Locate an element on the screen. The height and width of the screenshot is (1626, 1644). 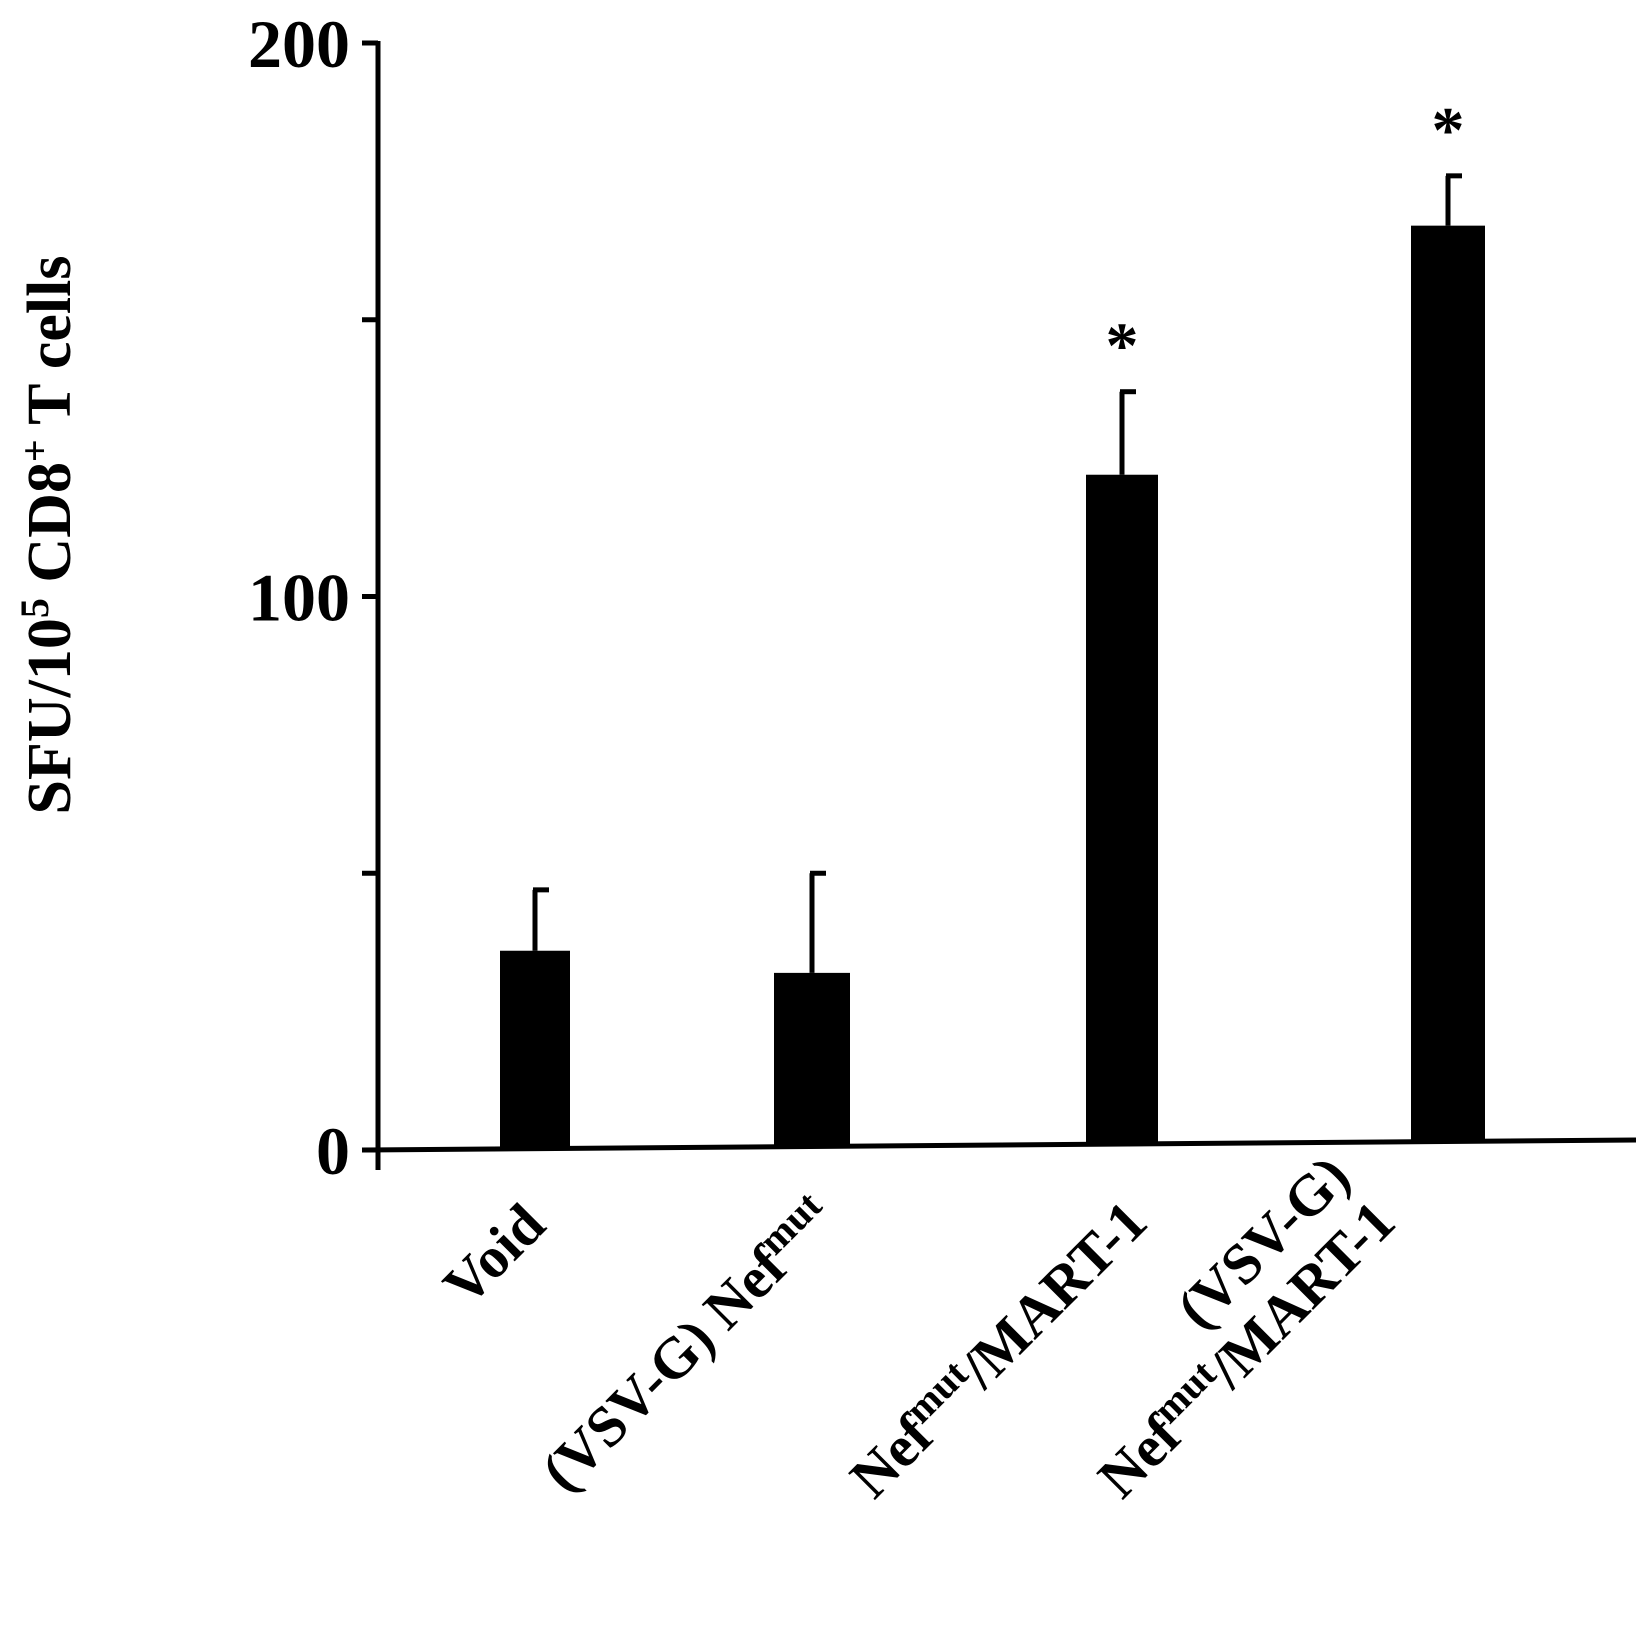
x-tick-label-line: (VSV-G) Nefmut is located at coordinates (687, 1343).